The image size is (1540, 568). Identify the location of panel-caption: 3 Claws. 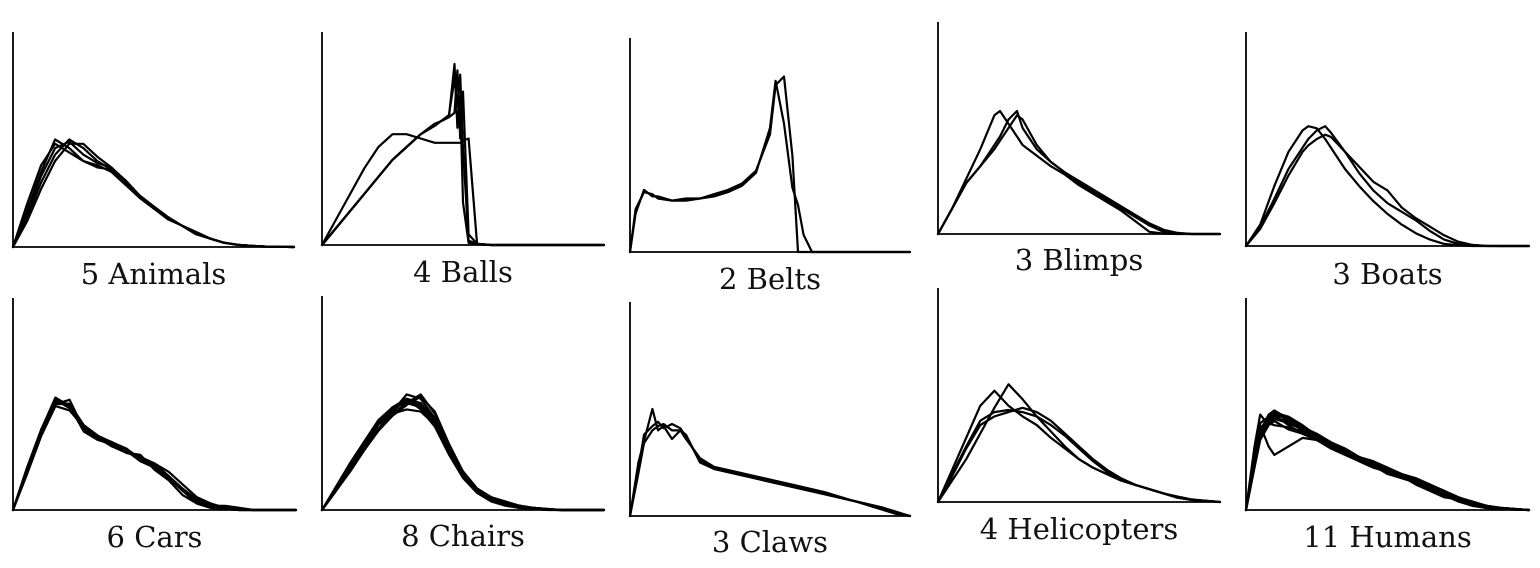
(770, 542).